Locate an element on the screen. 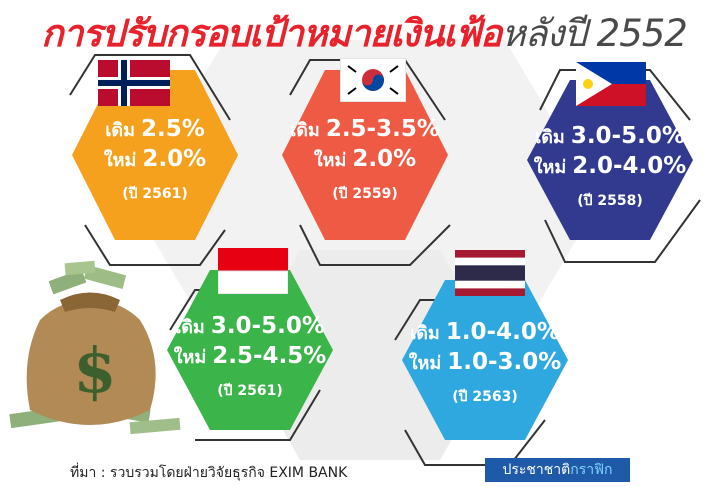 The width and height of the screenshot is (728, 486). new-target-row: ใหม่ 2.5-4.5% is located at coordinates (250, 357).